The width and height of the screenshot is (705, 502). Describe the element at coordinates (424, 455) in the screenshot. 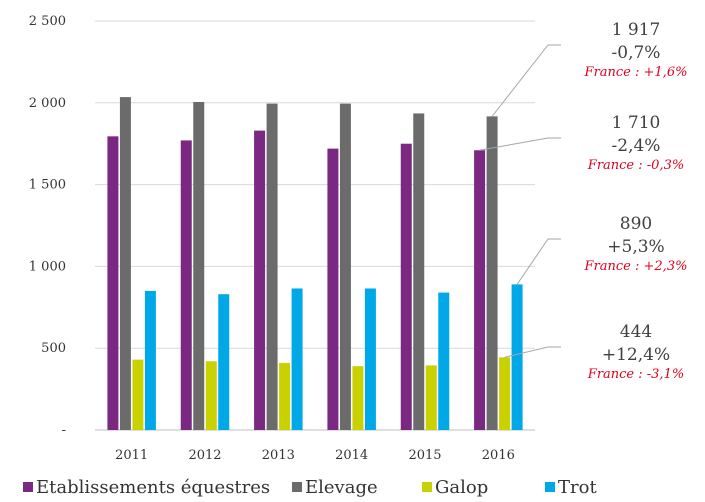

I see `x-tick-label: 2015` at that location.